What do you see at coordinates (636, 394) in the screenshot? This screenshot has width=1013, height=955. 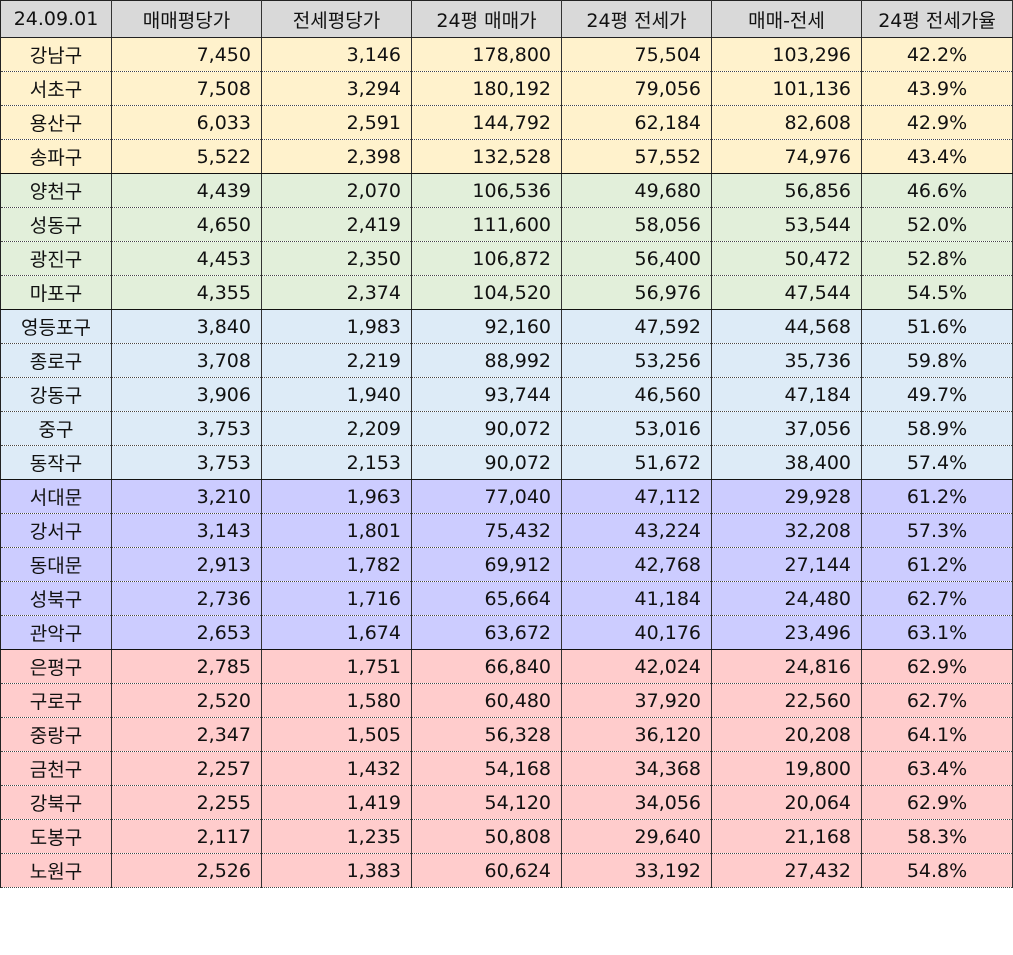 I see `cell-jeonse-price-24p: 46,560` at bounding box center [636, 394].